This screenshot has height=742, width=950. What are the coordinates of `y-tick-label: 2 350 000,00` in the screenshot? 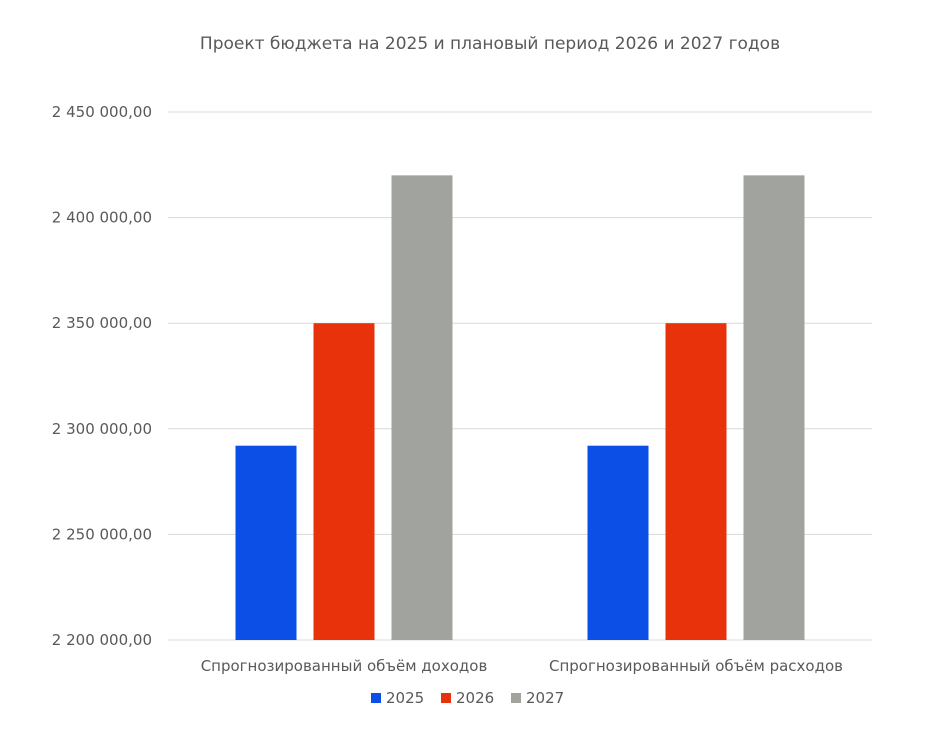 It's located at (102, 323).